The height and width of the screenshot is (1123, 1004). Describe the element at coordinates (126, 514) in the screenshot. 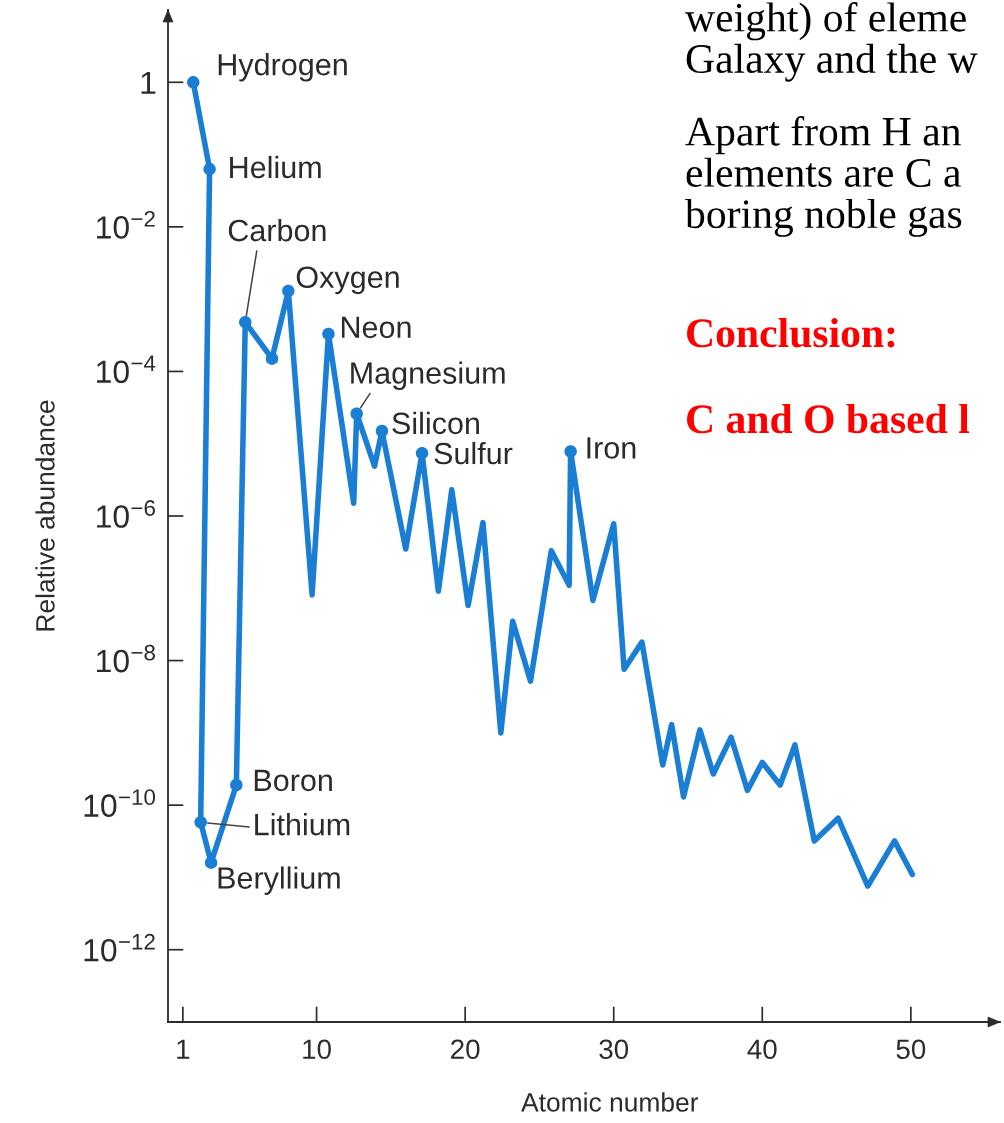

I see `y-tick-label: 10$^{−6}$` at that location.